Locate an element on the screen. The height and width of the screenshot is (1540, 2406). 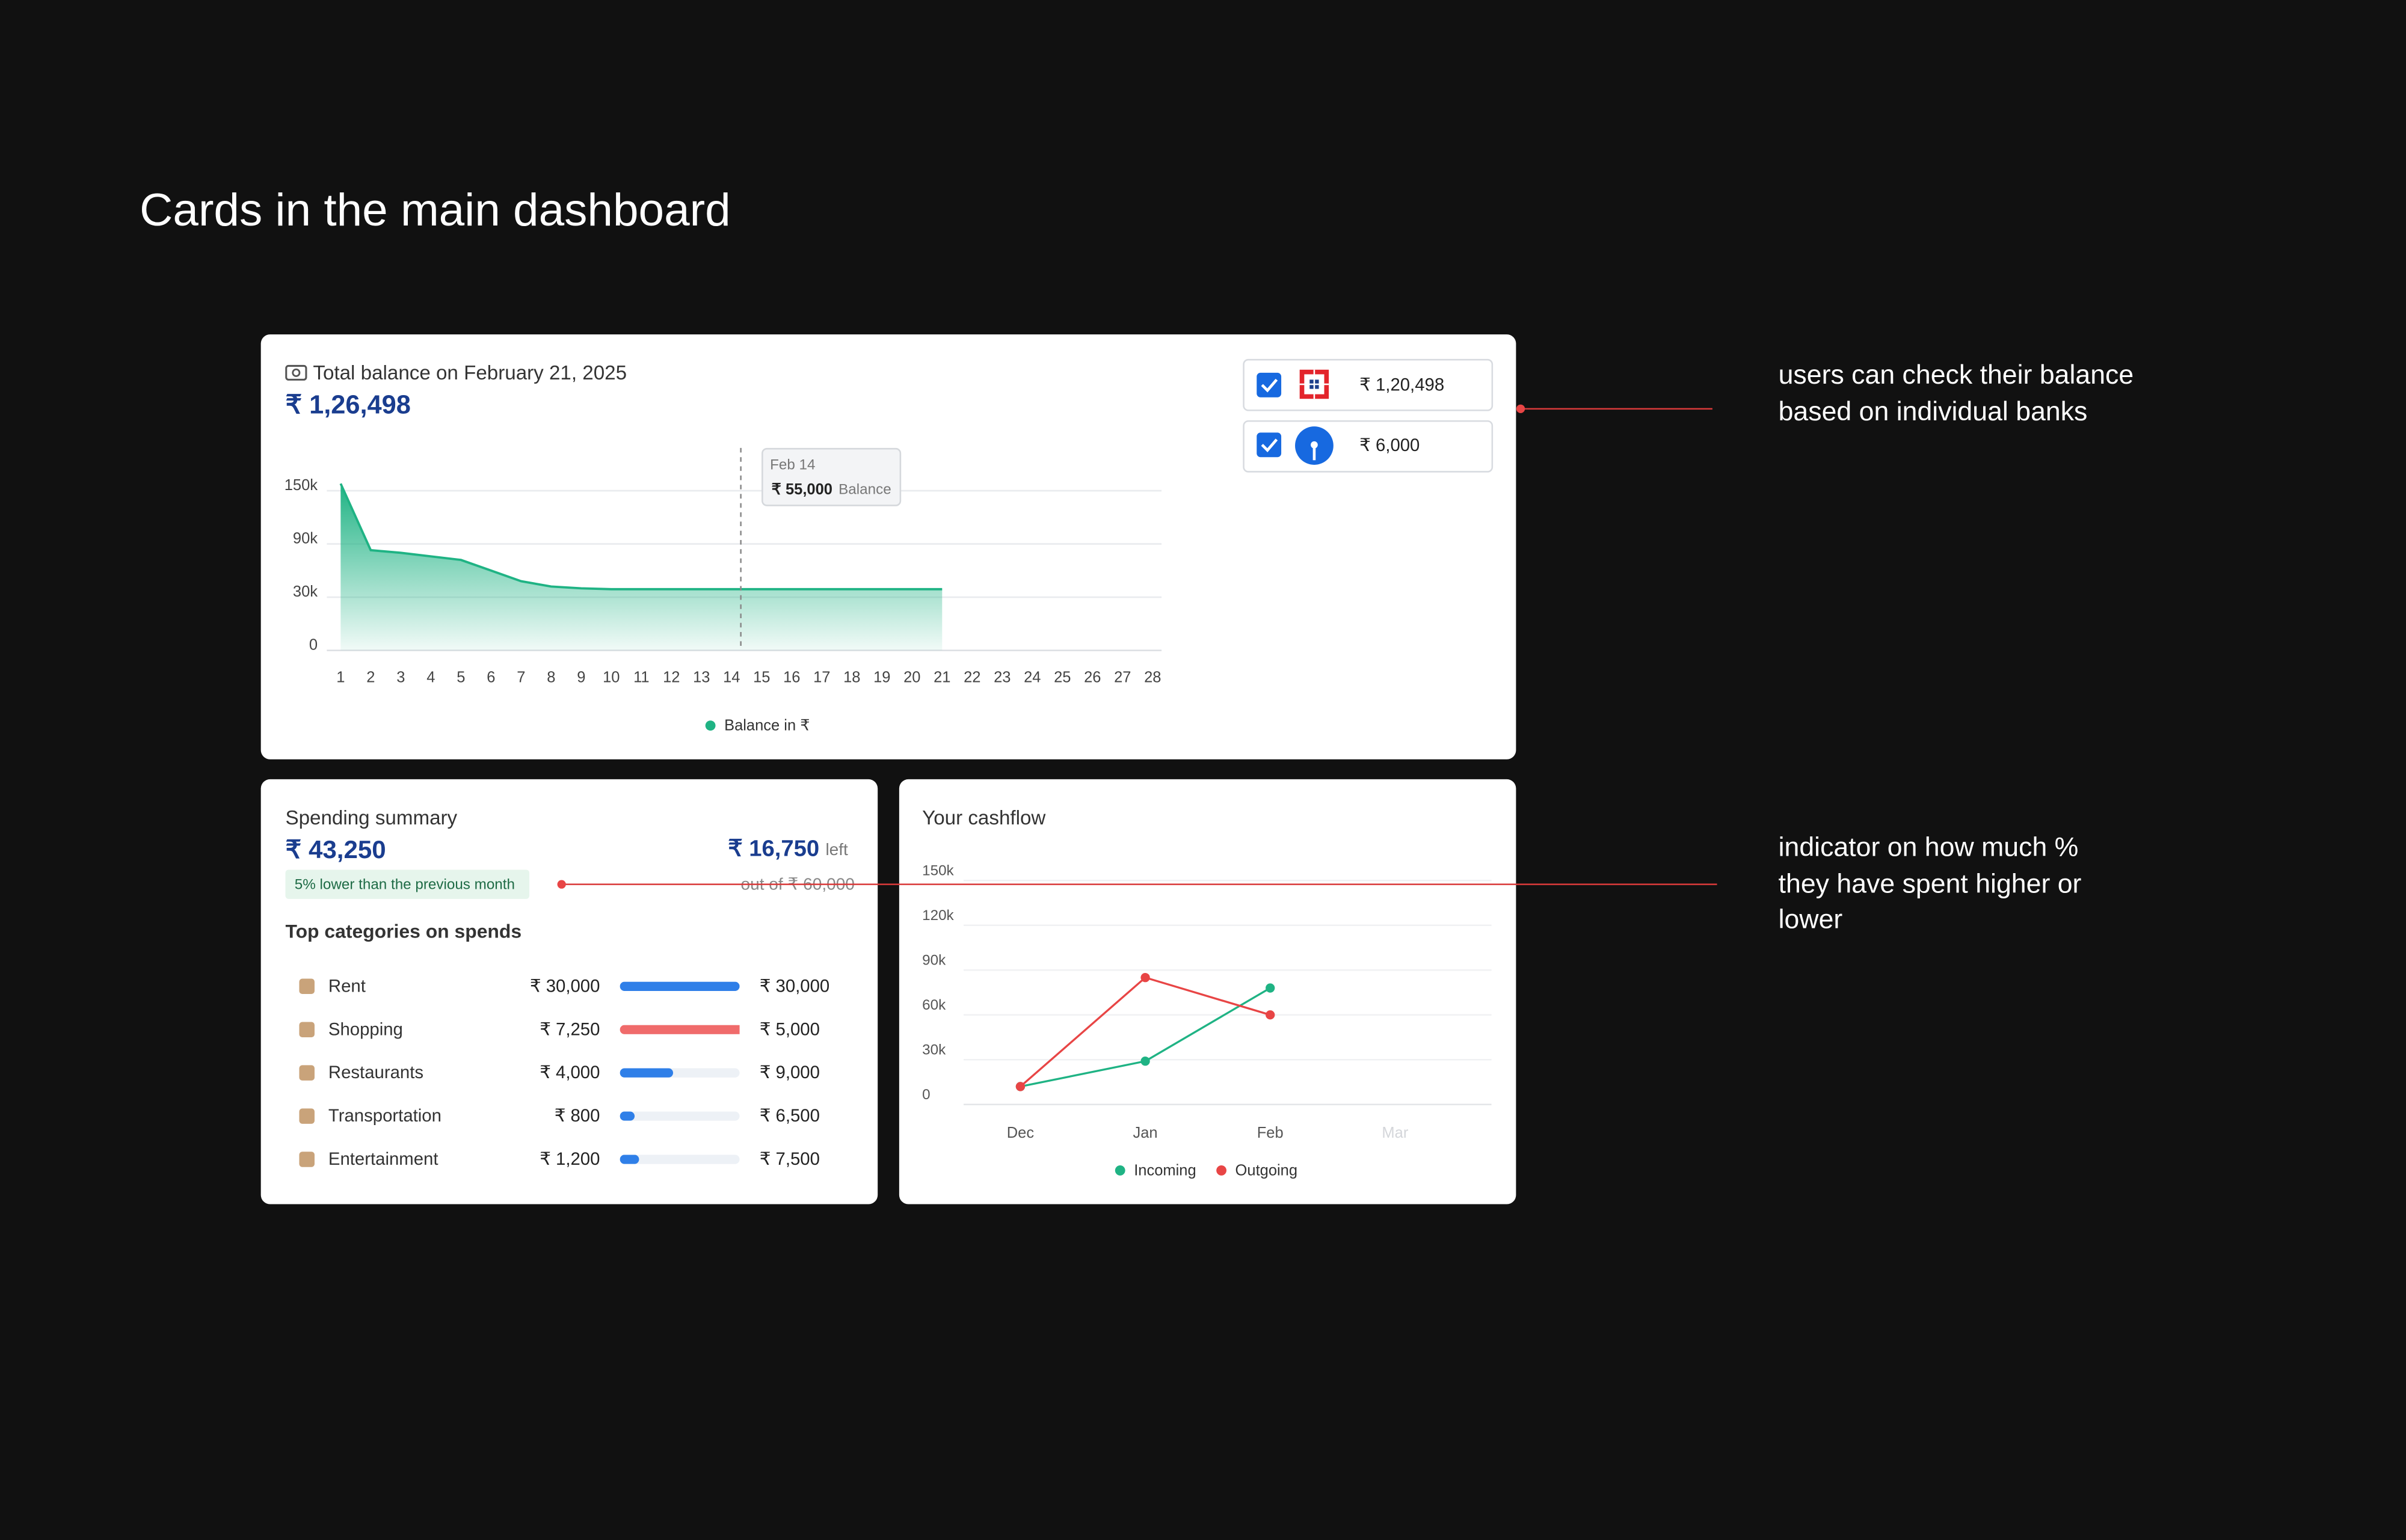
x-tick-label: 13 is located at coordinates (702, 677).